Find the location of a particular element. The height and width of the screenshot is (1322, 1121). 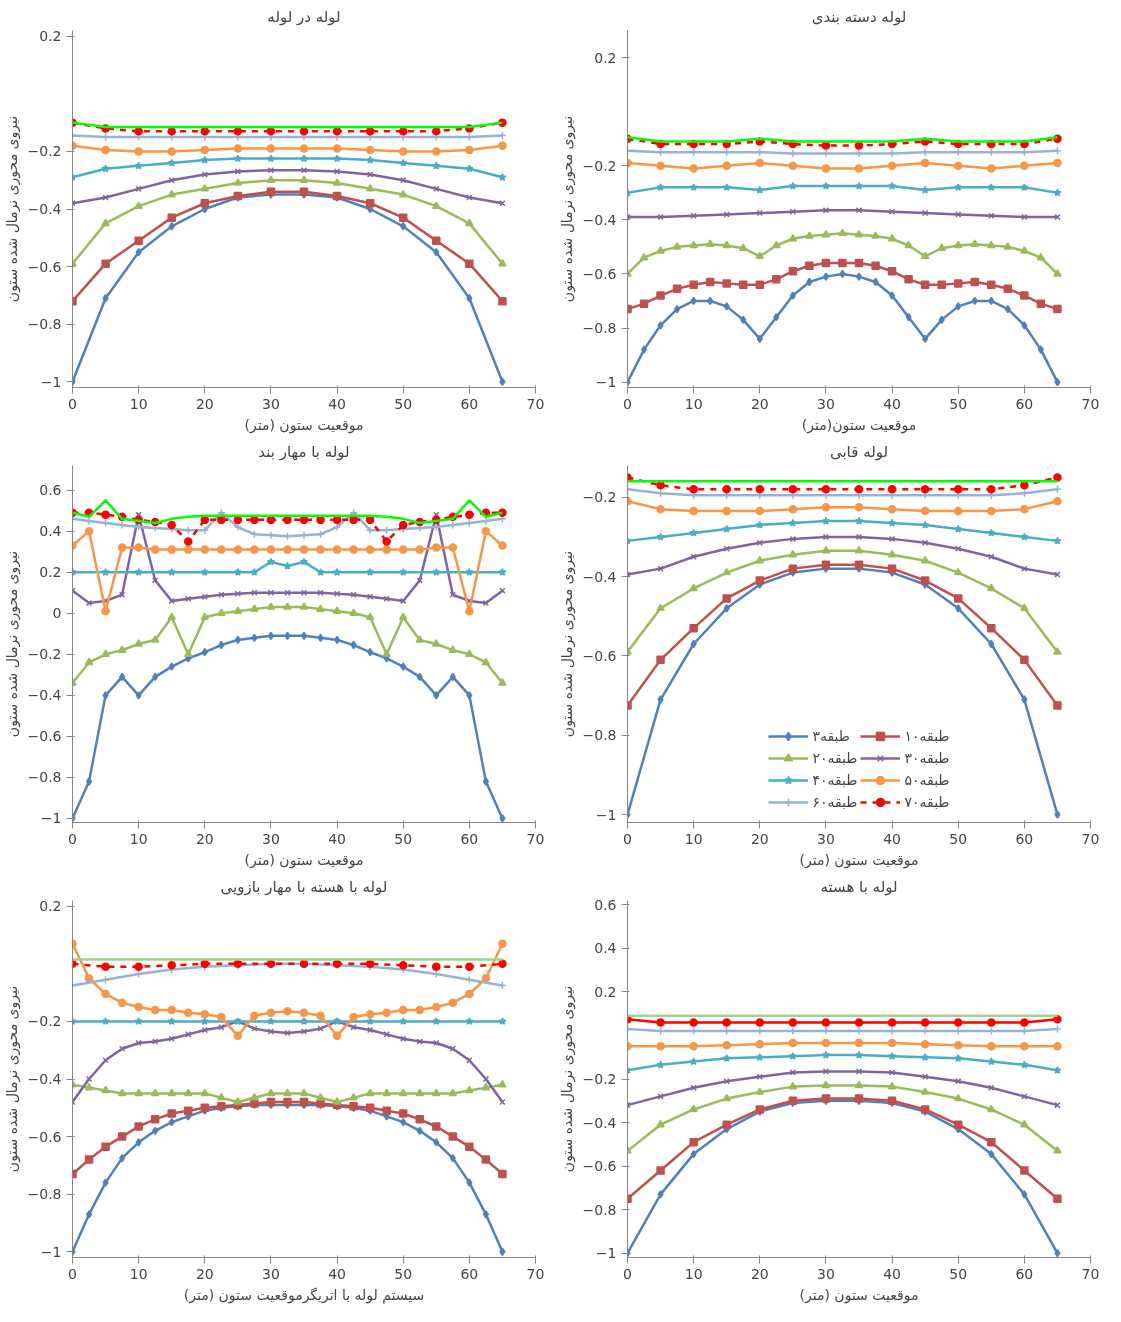

legend-label: طبقه۷۰ is located at coordinates (927, 802).